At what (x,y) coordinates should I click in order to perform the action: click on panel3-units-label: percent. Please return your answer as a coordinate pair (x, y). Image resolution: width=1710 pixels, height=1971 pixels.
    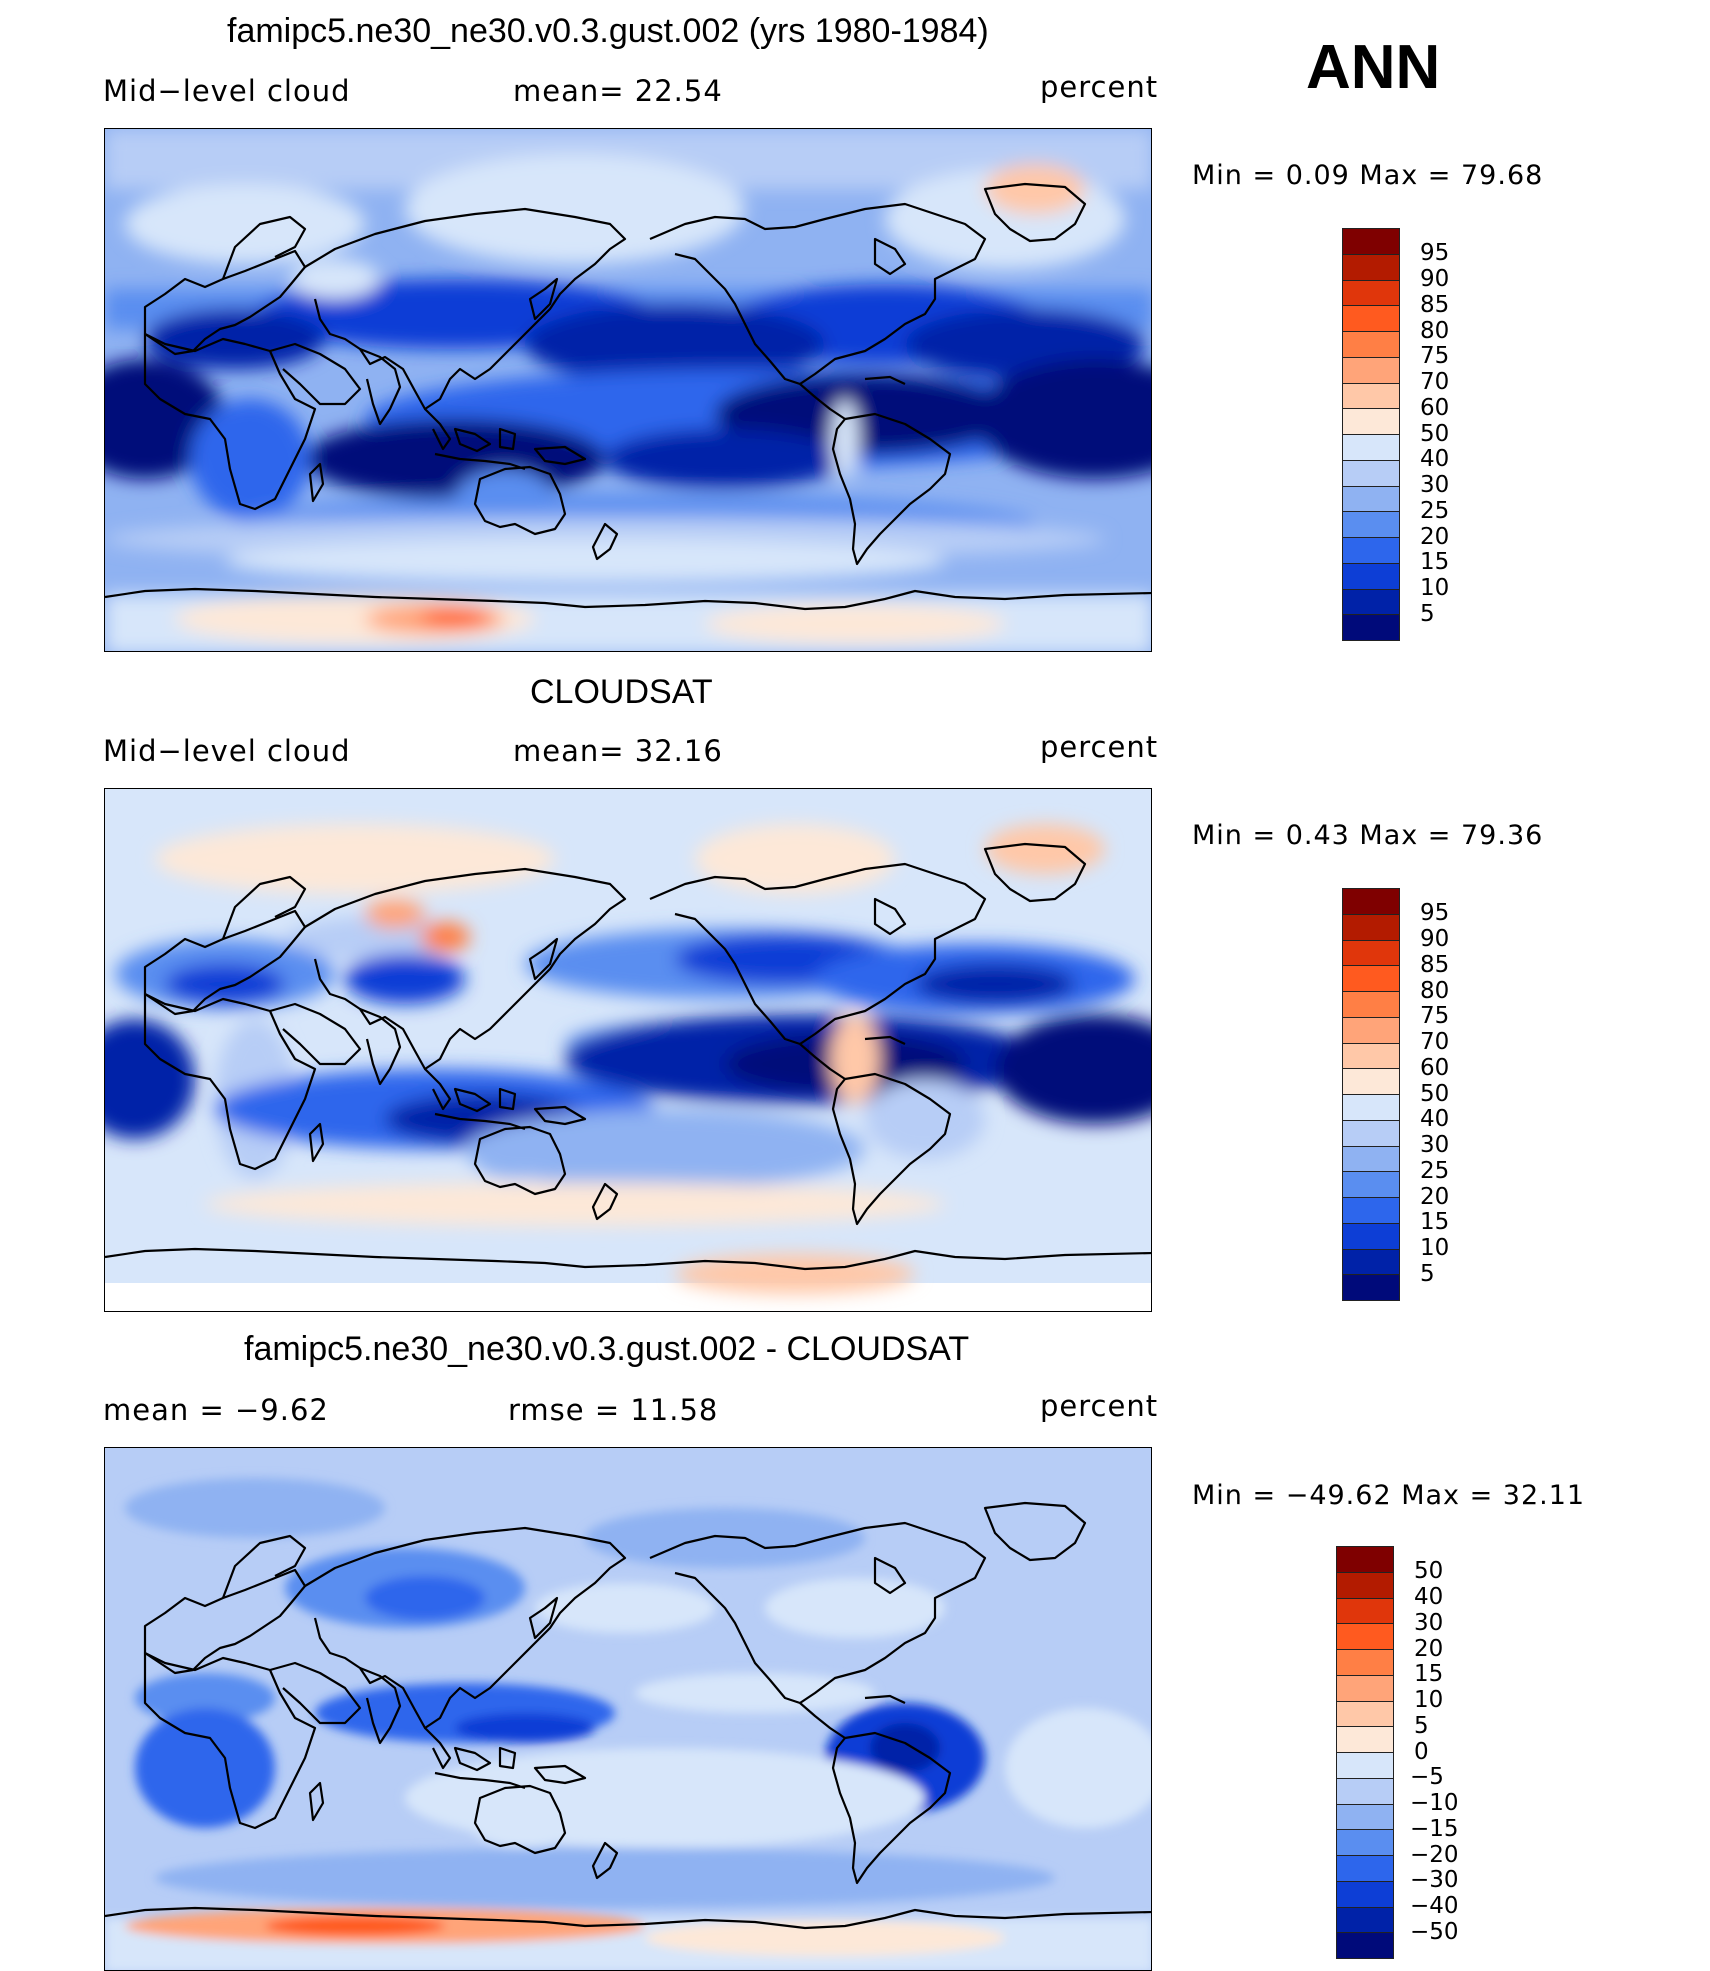
    Looking at the image, I should click on (1099, 1406).